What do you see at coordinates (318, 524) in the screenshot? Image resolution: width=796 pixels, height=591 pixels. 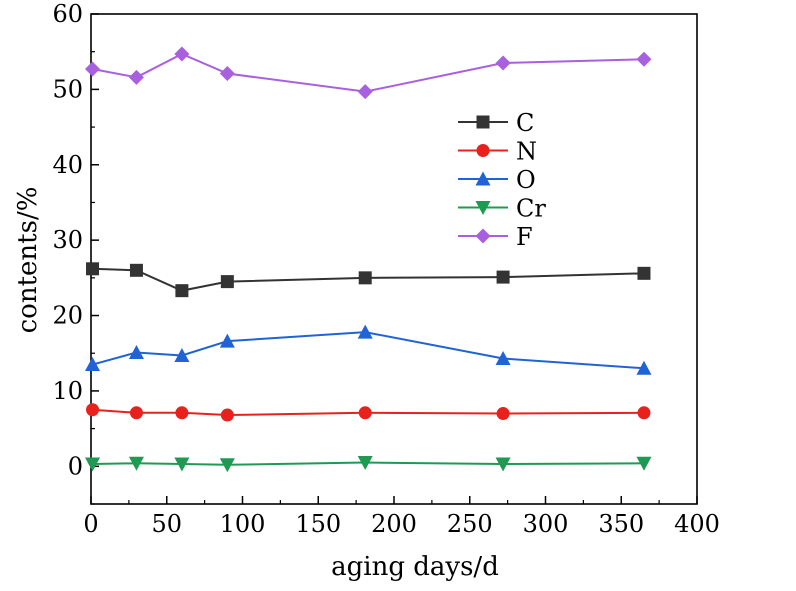 I see `x-tick-label: 150` at bounding box center [318, 524].